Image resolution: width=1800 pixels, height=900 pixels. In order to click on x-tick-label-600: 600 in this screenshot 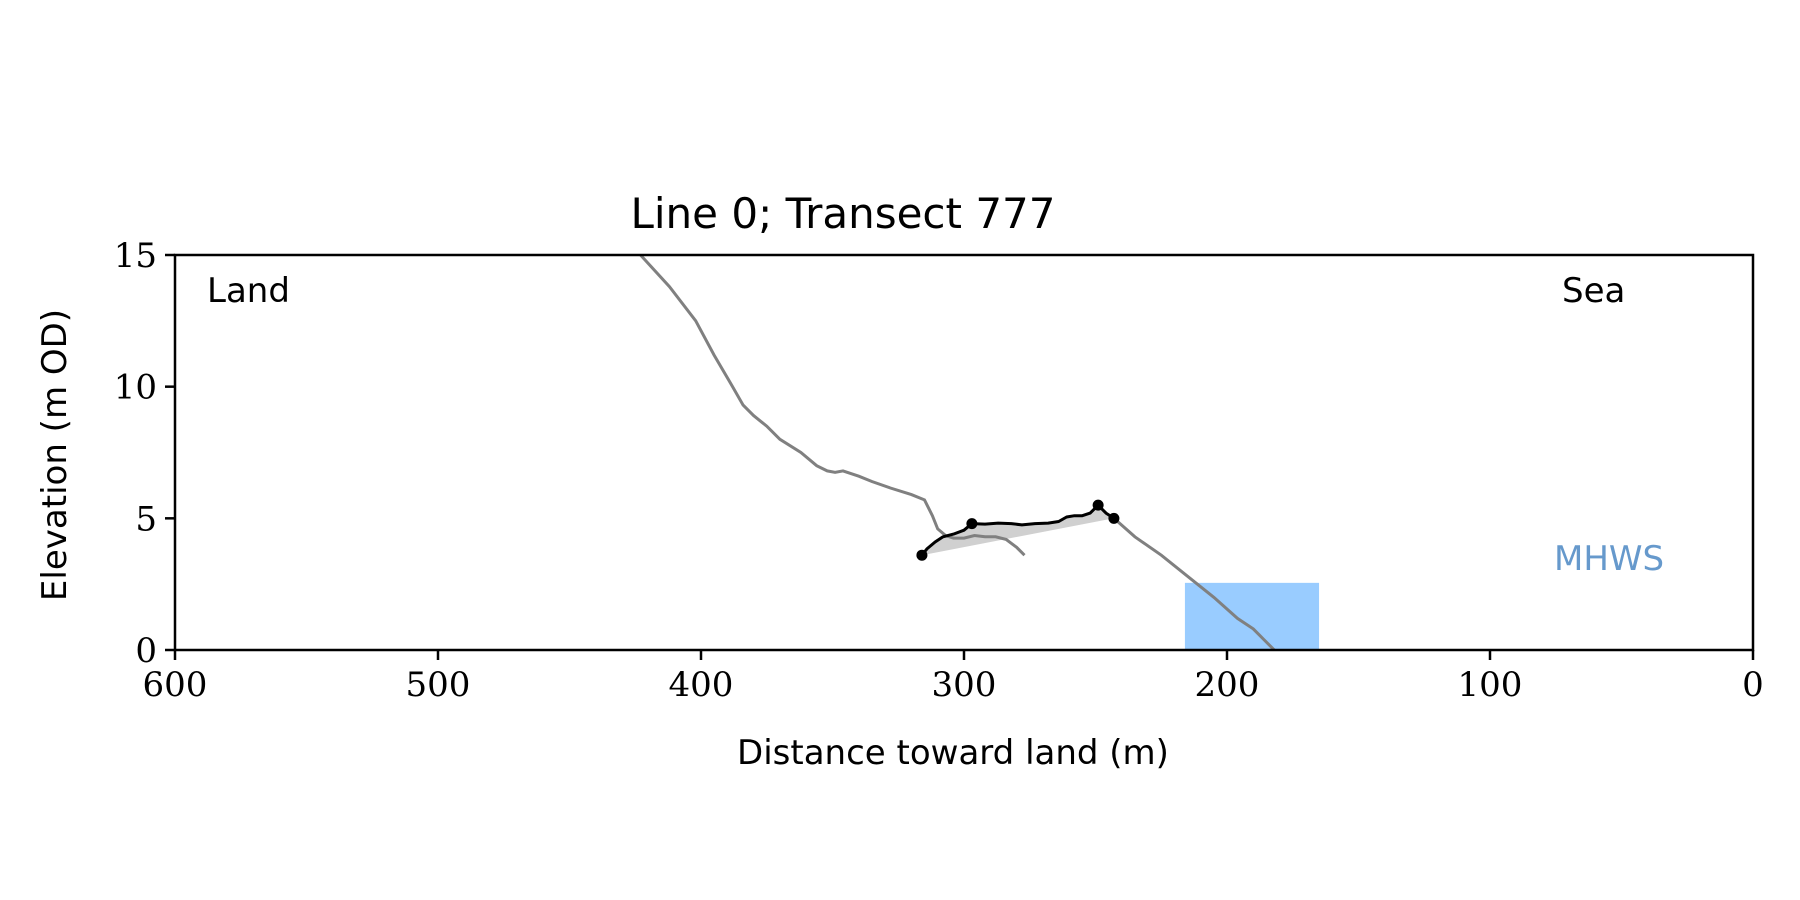, I will do `click(175, 685)`.